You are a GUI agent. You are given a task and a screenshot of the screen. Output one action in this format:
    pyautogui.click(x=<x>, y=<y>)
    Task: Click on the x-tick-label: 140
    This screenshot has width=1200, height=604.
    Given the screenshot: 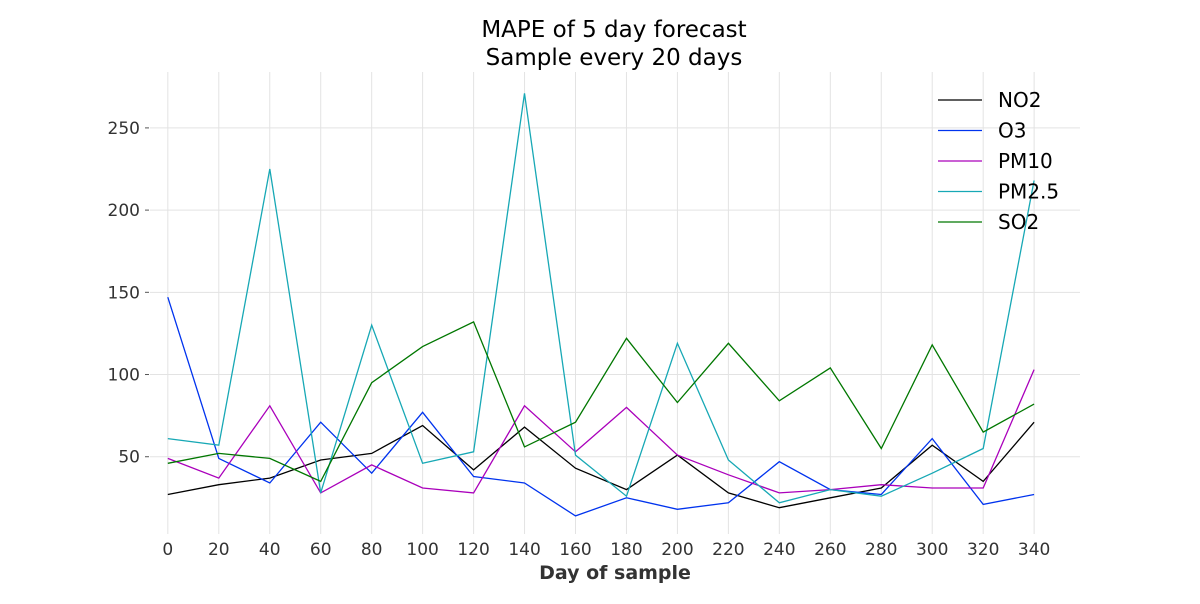 What is the action you would take?
    pyautogui.click(x=524, y=550)
    